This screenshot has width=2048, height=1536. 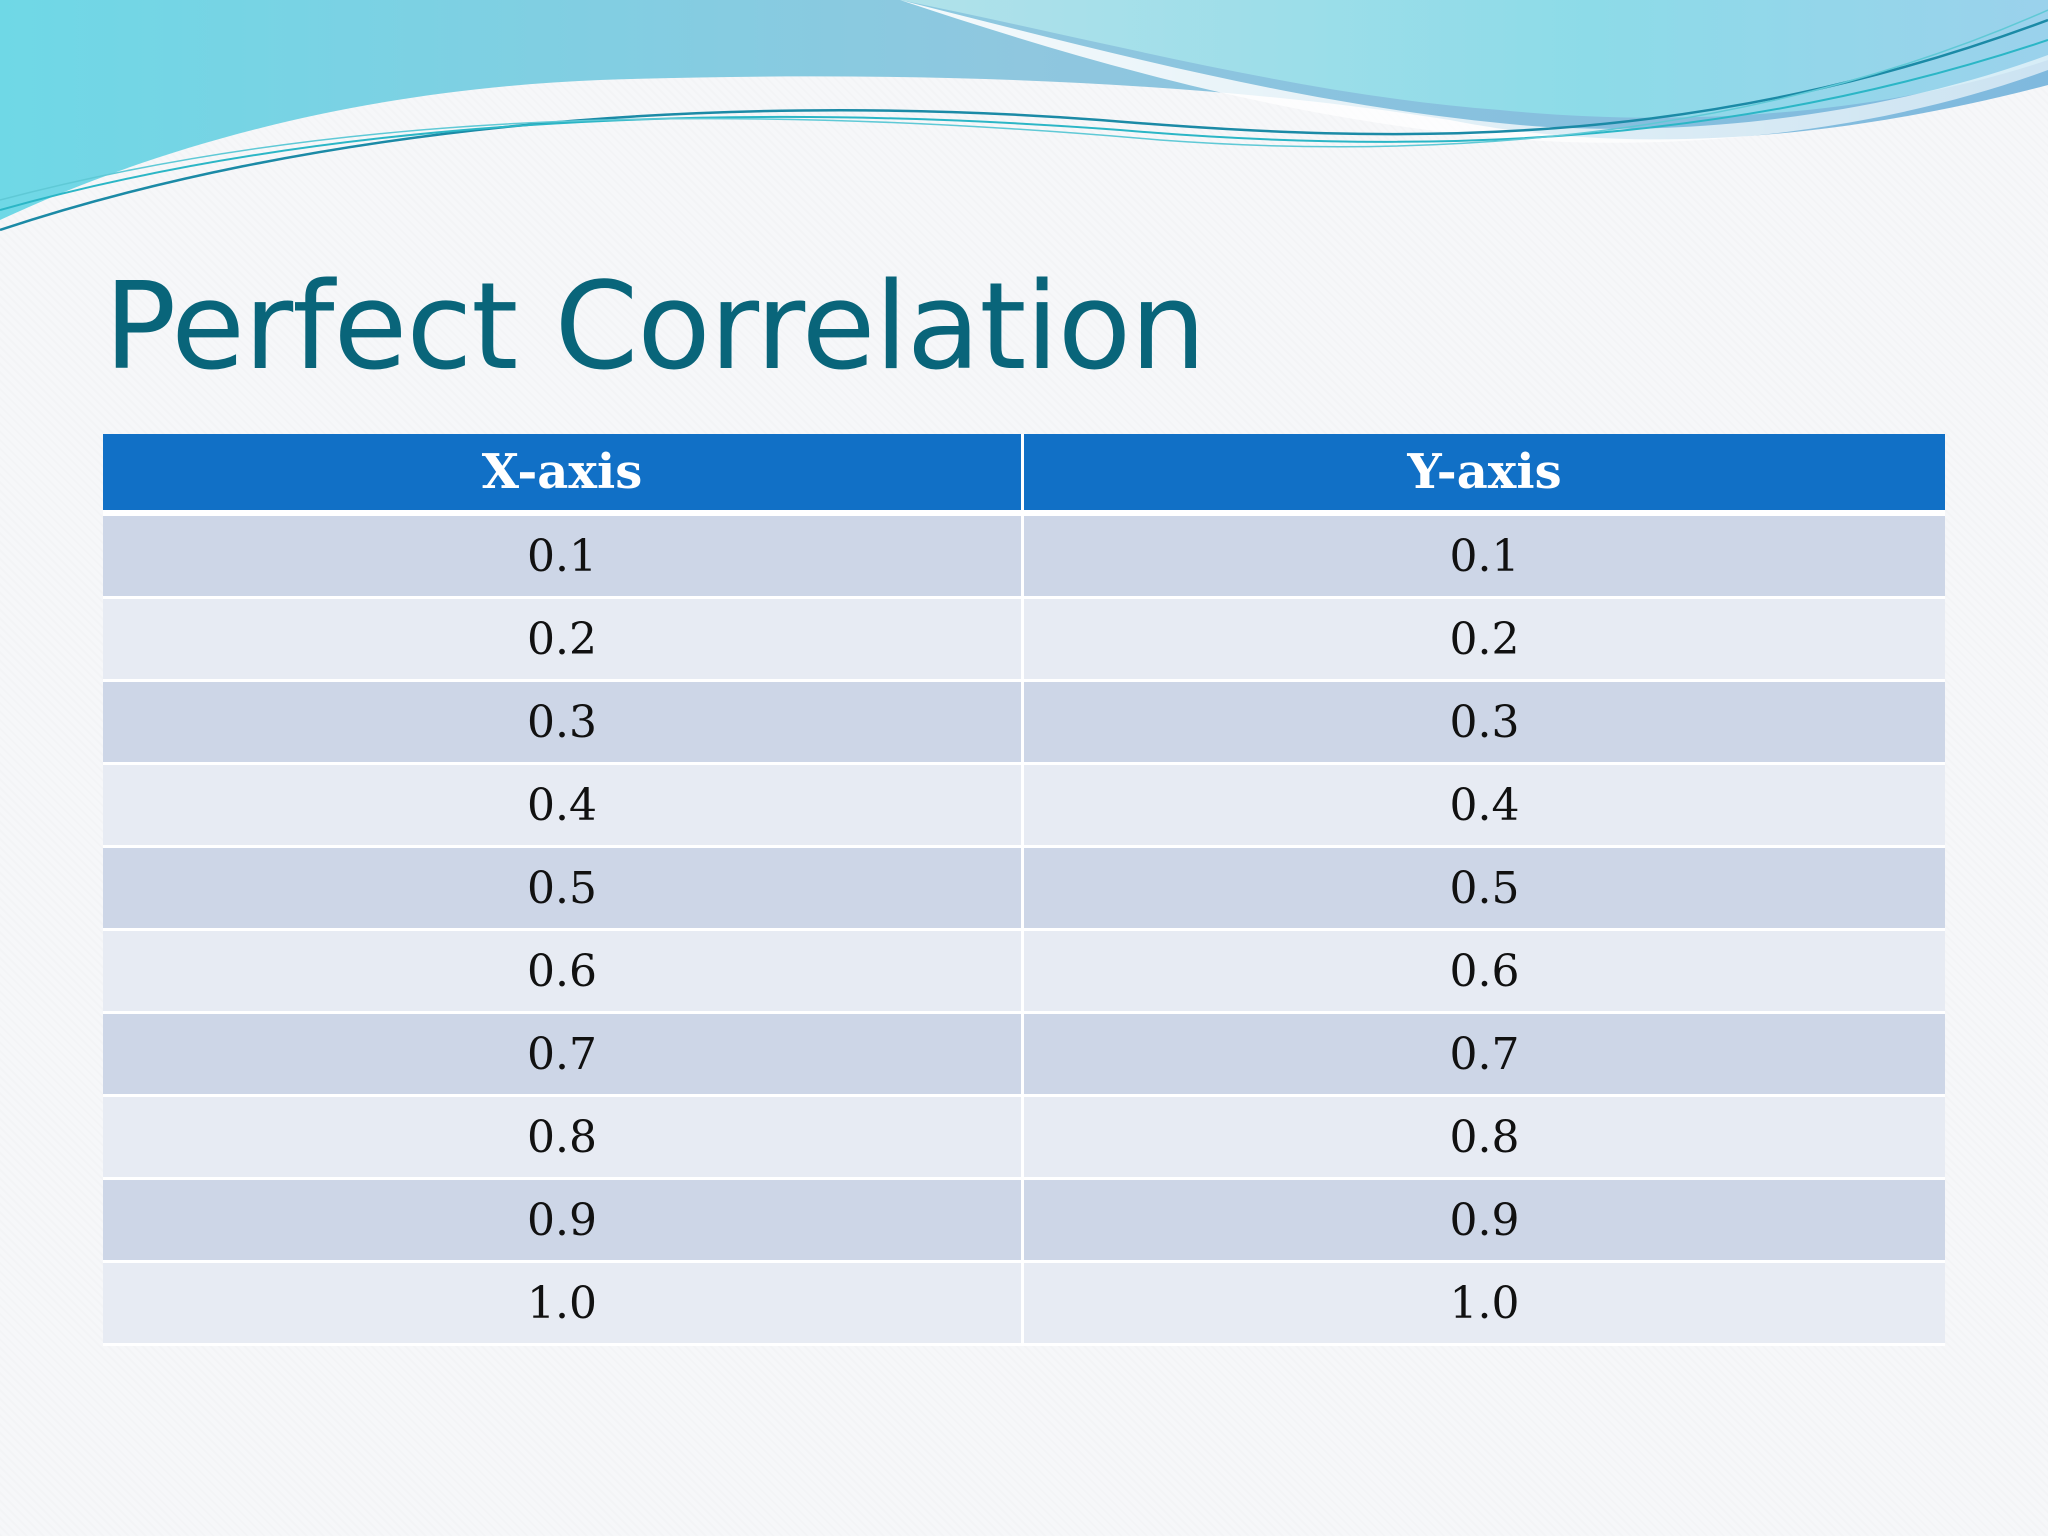 I want to click on y-value-cell: 0.9, so click(x=1484, y=1221).